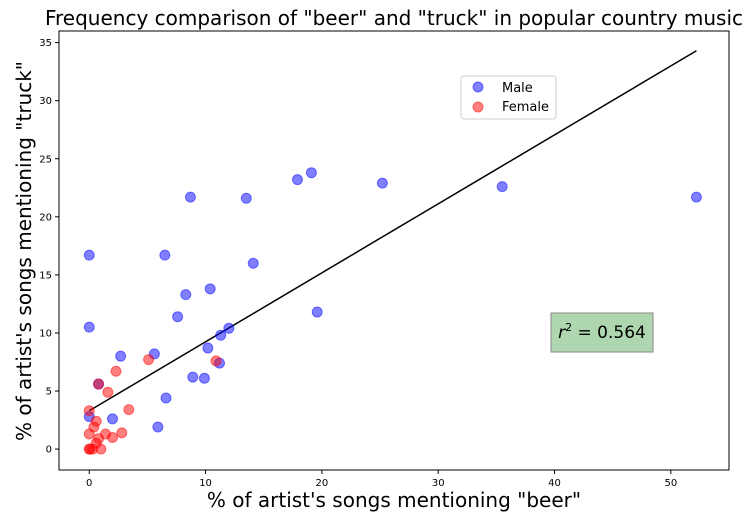 The height and width of the screenshot is (523, 752). I want to click on x-tick-label: 40, so click(554, 483).